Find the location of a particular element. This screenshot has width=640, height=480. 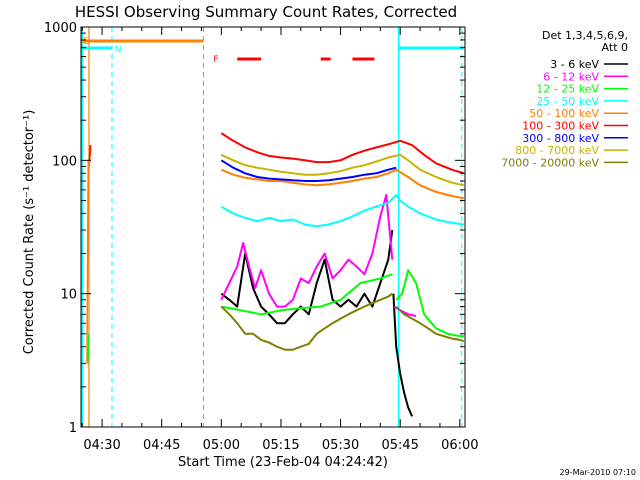

x-tick-label-4: 05:30 is located at coordinates (340, 445).